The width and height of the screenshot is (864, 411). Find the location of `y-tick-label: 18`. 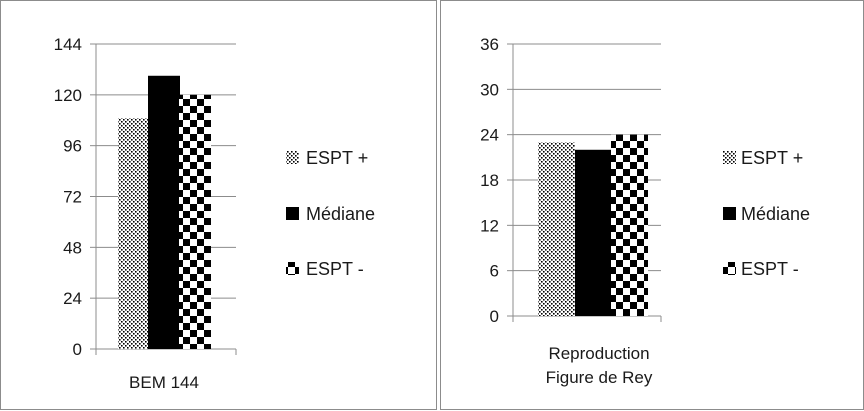

y-tick-label: 18 is located at coordinates (489, 180).